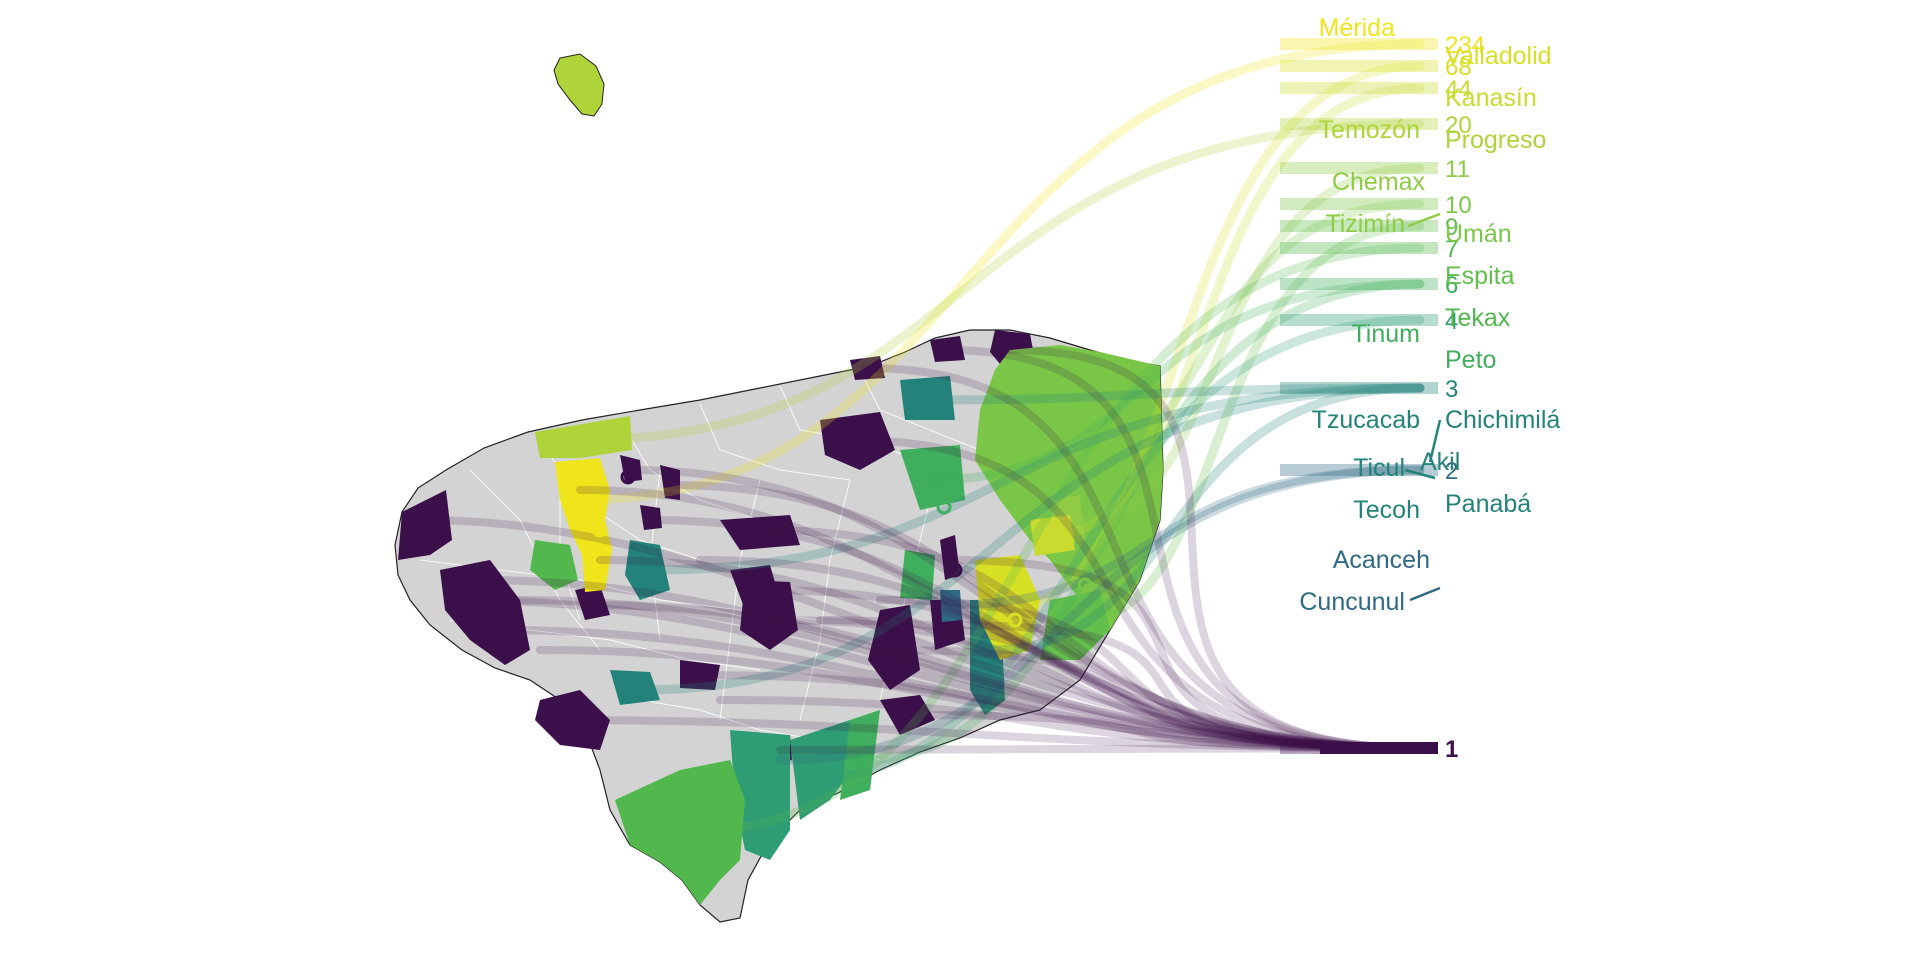 The image size is (1920, 965). I want to click on municipality-label: Cuncunul, so click(1352, 602).